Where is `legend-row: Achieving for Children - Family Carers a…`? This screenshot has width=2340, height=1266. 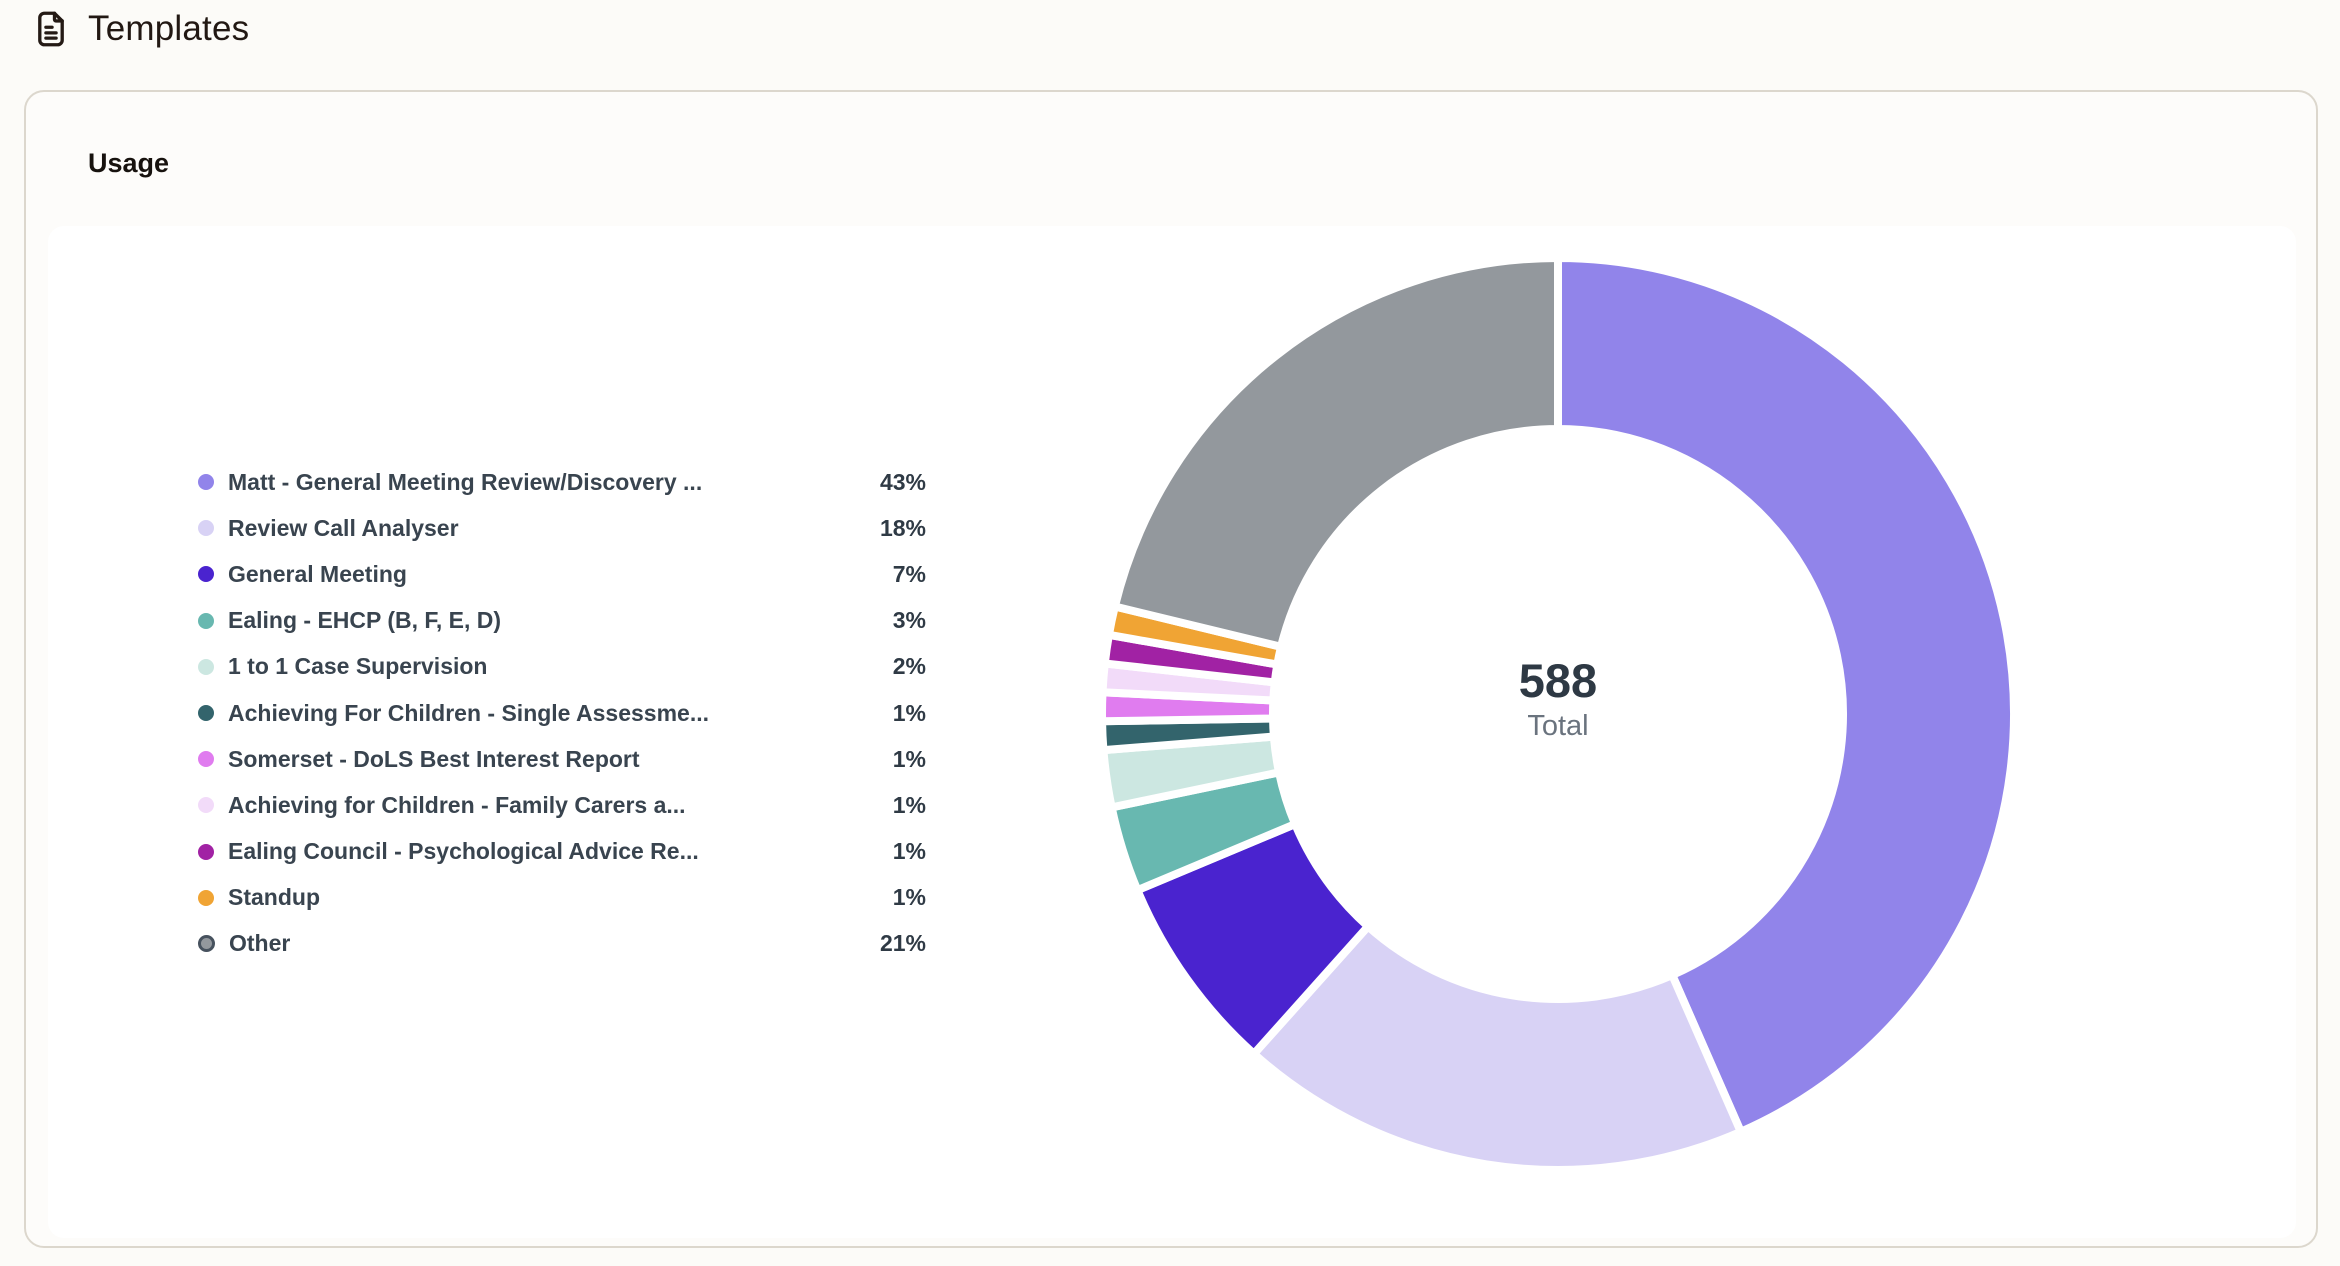
legend-row: Achieving for Children - Family Carers a… is located at coordinates (562, 805).